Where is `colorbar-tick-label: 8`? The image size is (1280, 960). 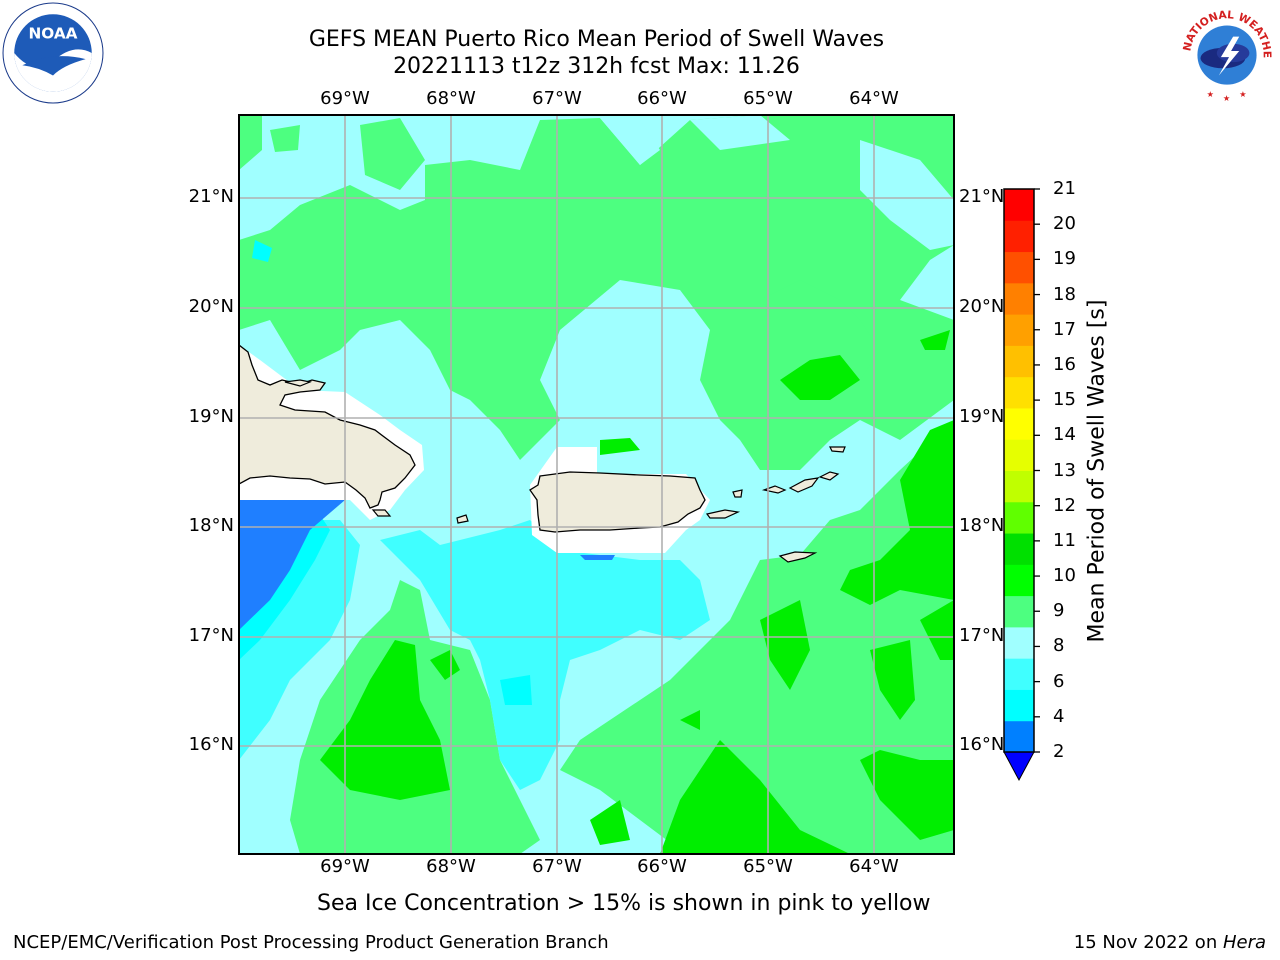
colorbar-tick-label: 8 is located at coordinates (1059, 646).